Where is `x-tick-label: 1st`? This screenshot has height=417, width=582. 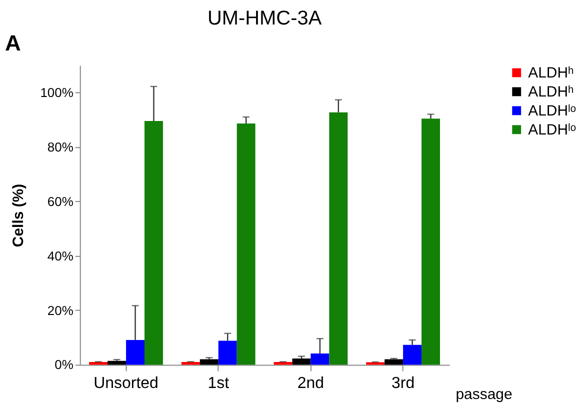
x-tick-label: 1st is located at coordinates (219, 383).